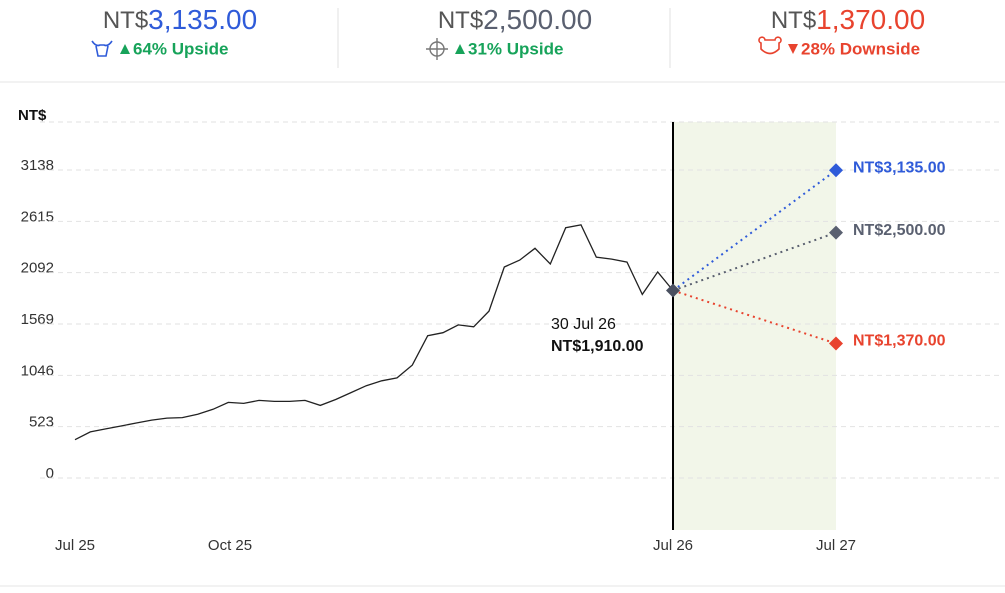 The height and width of the screenshot is (593, 1005). I want to click on price-target: NT$2,500.00, so click(515, 19).